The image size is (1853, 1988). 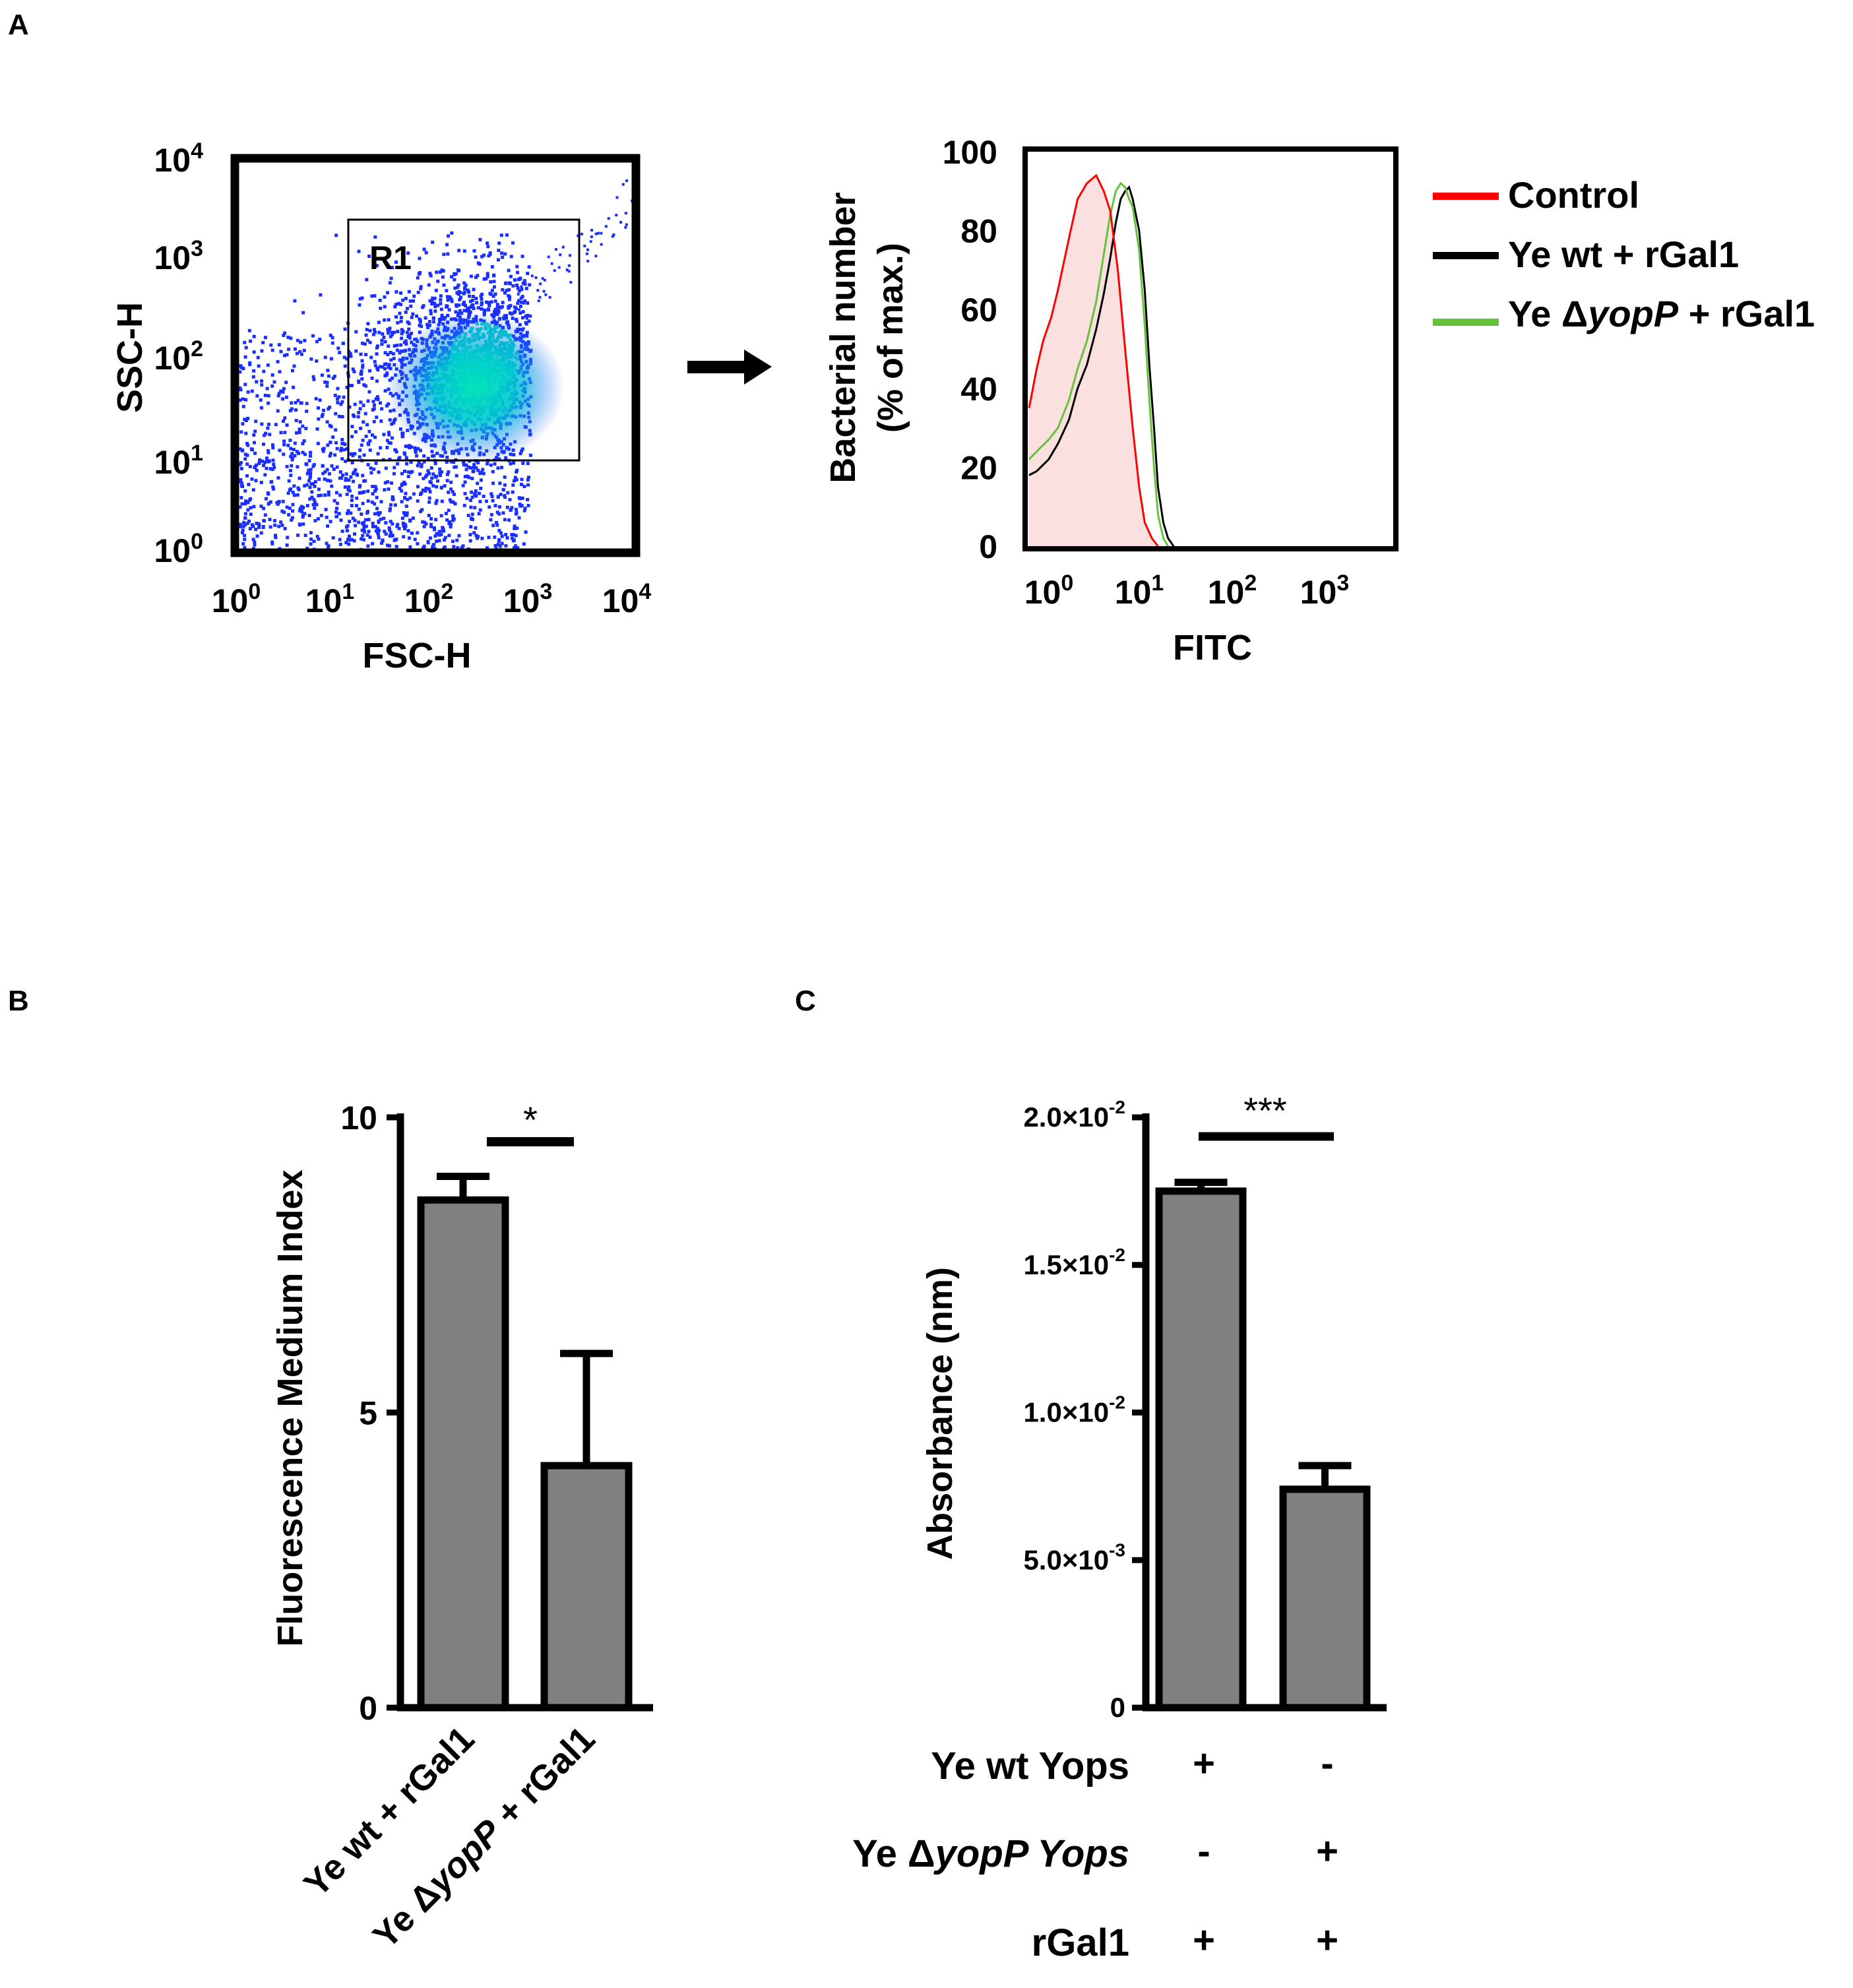 I want to click on chart-c-bar, so click(x=1325, y=1598).